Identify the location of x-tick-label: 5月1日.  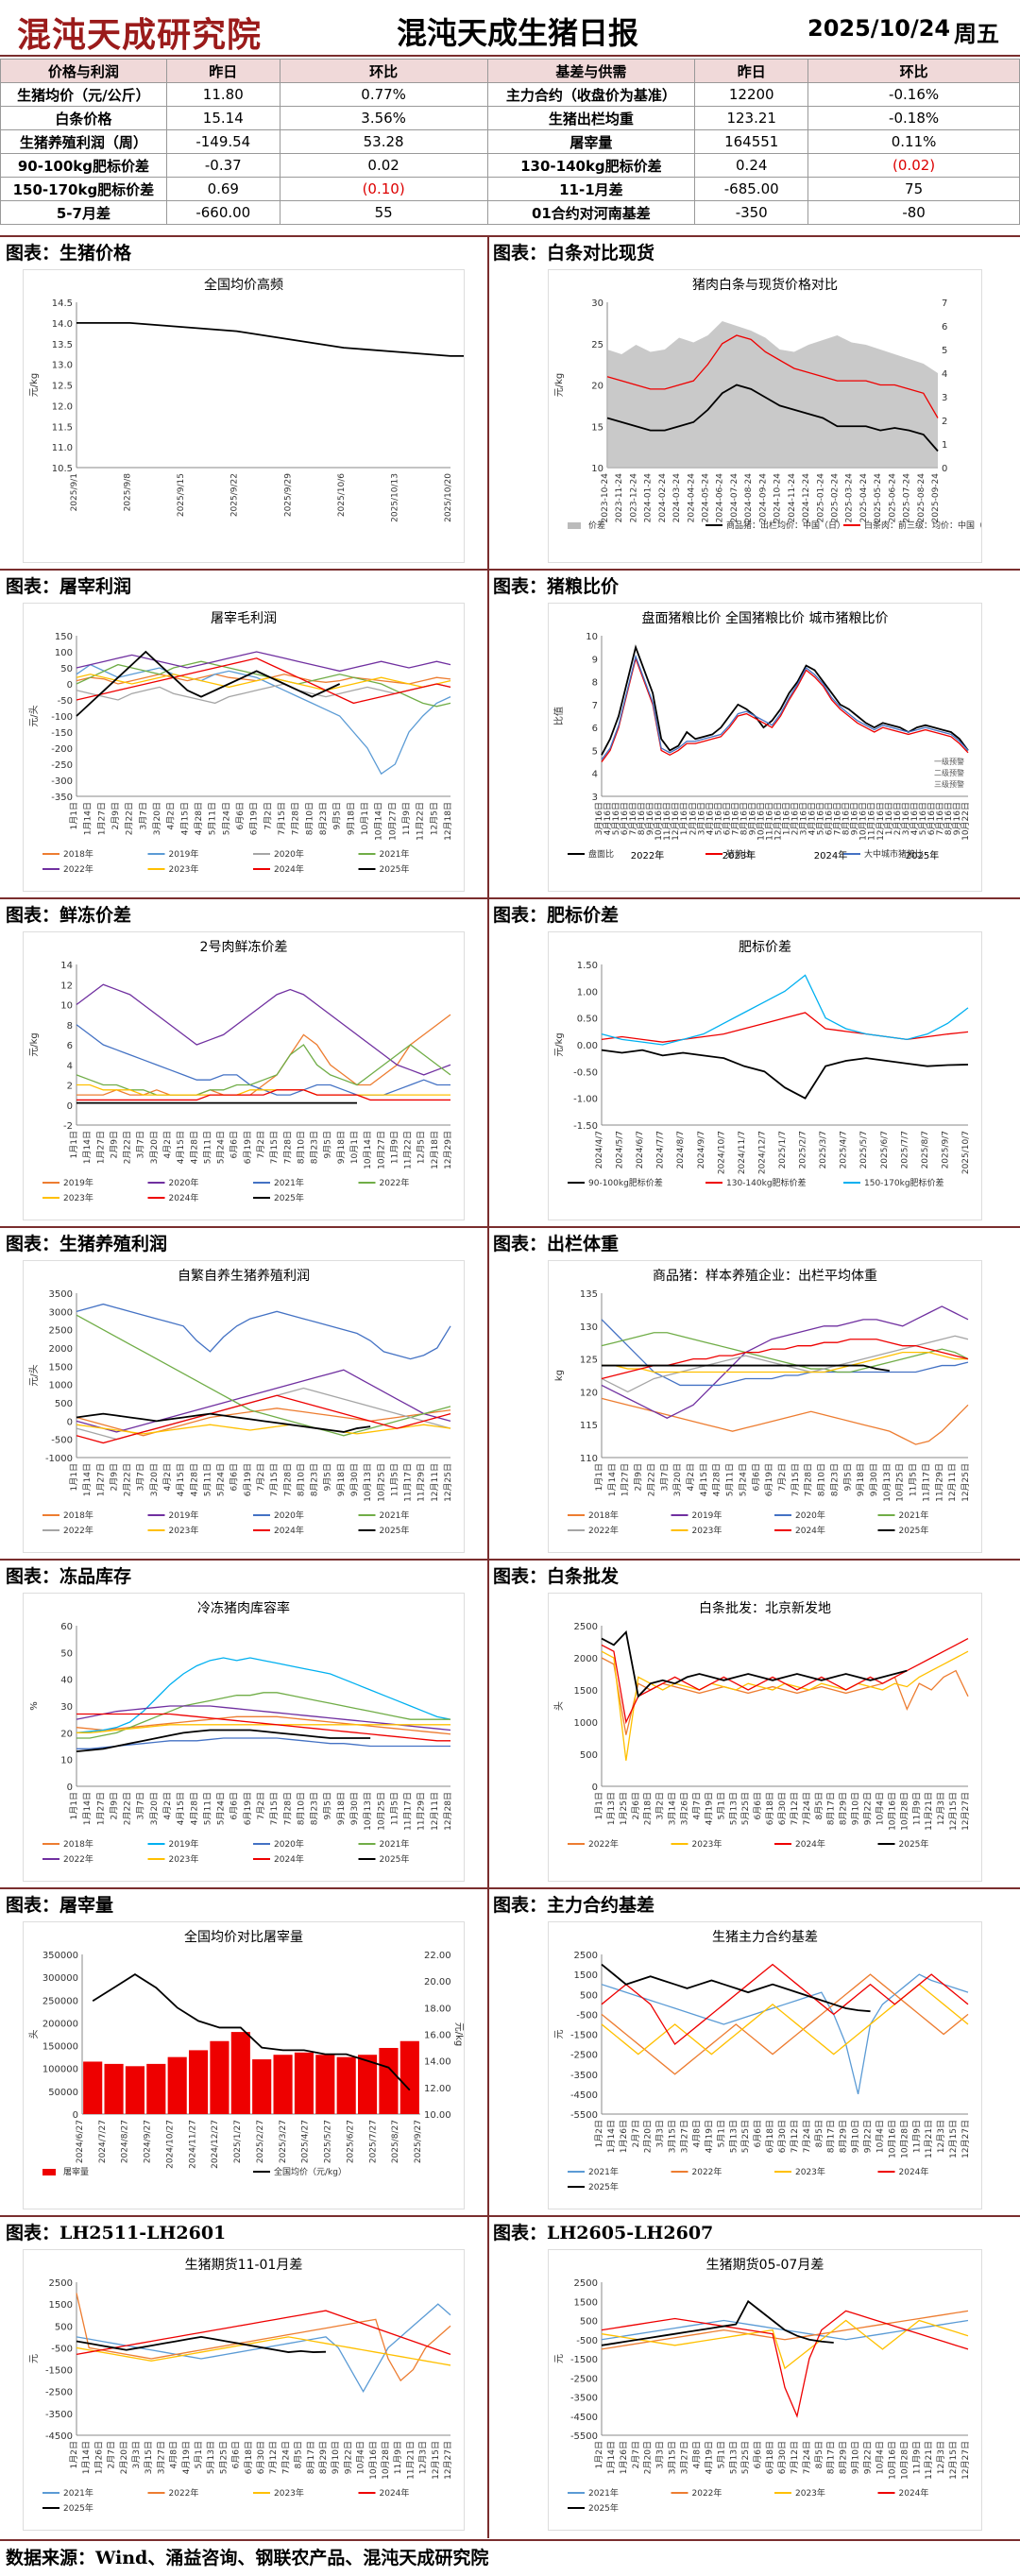
(721, 2133).